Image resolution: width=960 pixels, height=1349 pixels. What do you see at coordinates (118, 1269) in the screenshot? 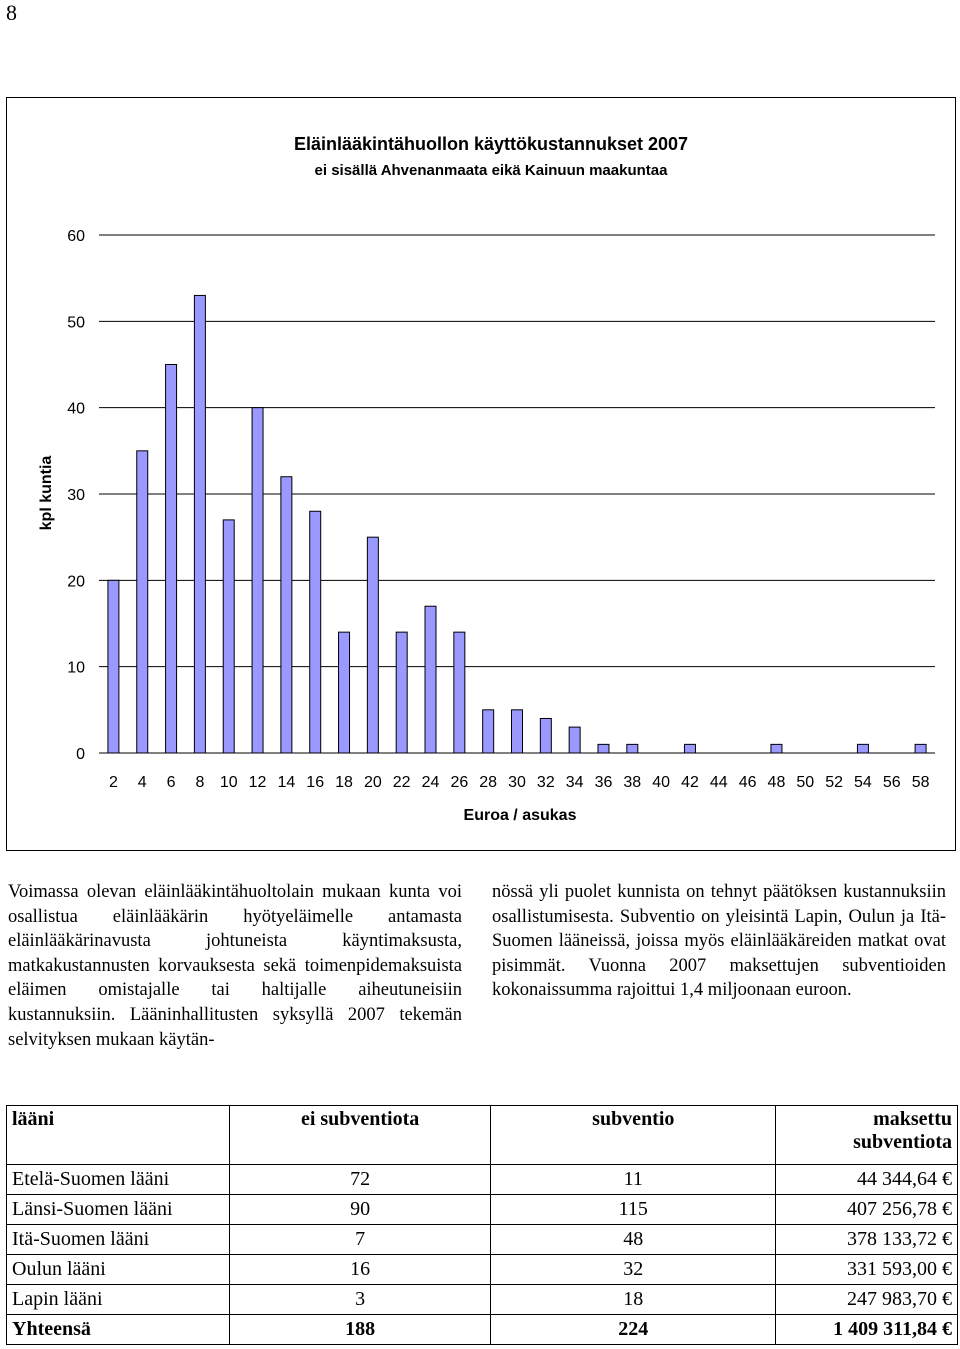
I see `cell-laani: Oulun lääni` at bounding box center [118, 1269].